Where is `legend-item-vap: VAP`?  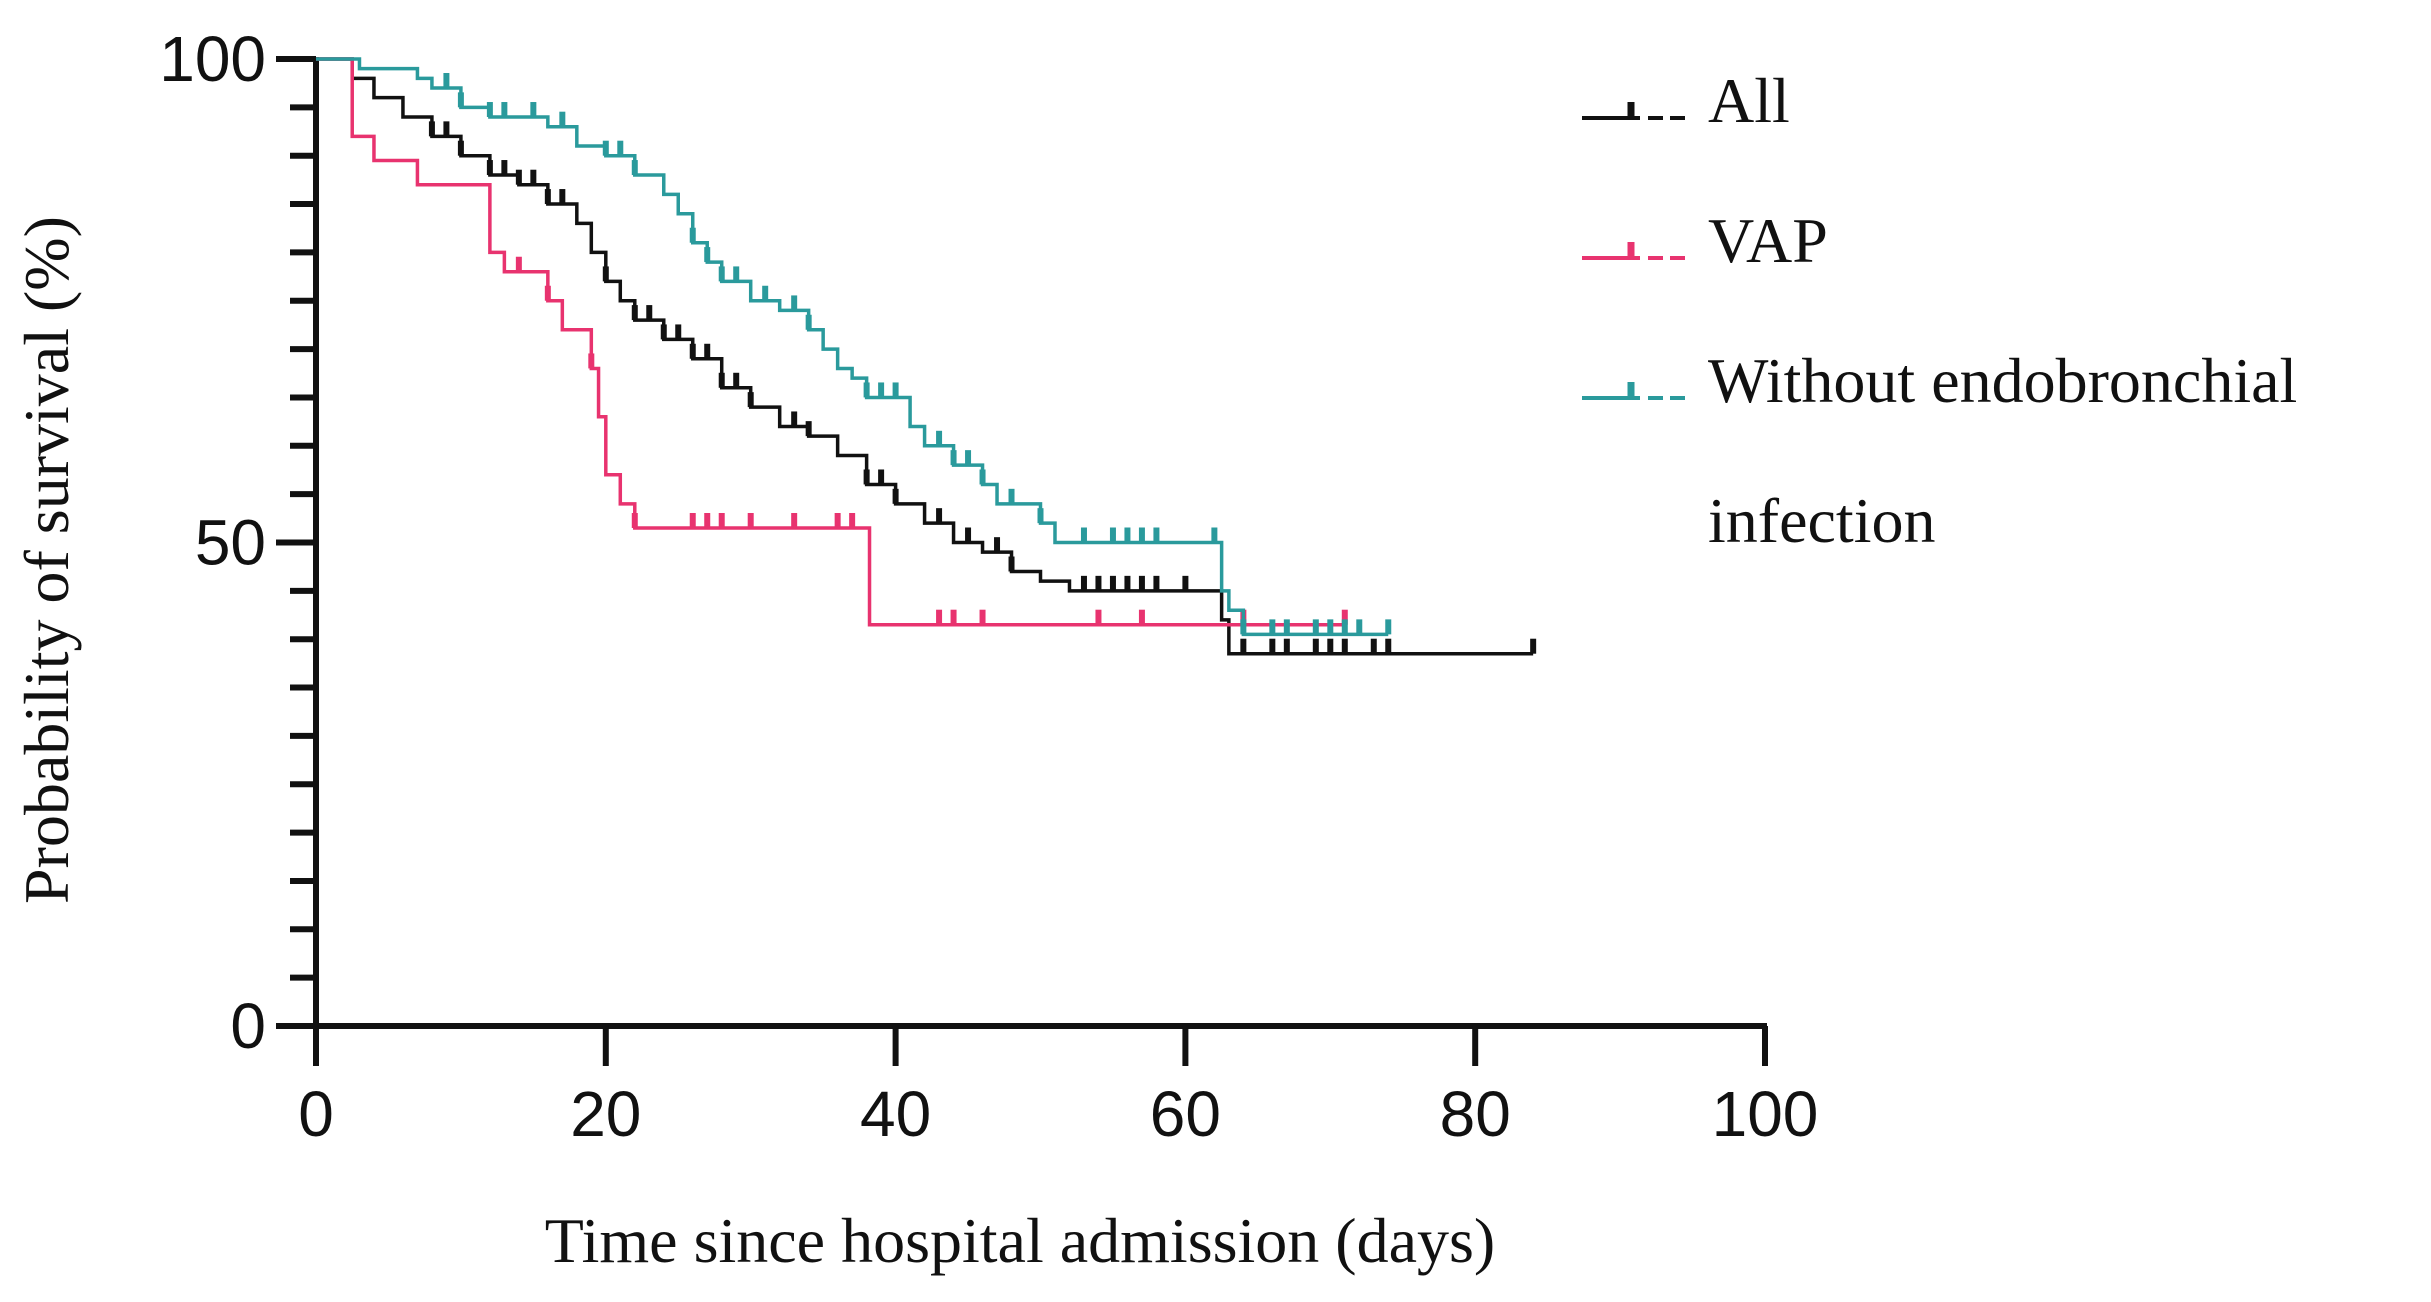 legend-item-vap: VAP is located at coordinates (1705, 240).